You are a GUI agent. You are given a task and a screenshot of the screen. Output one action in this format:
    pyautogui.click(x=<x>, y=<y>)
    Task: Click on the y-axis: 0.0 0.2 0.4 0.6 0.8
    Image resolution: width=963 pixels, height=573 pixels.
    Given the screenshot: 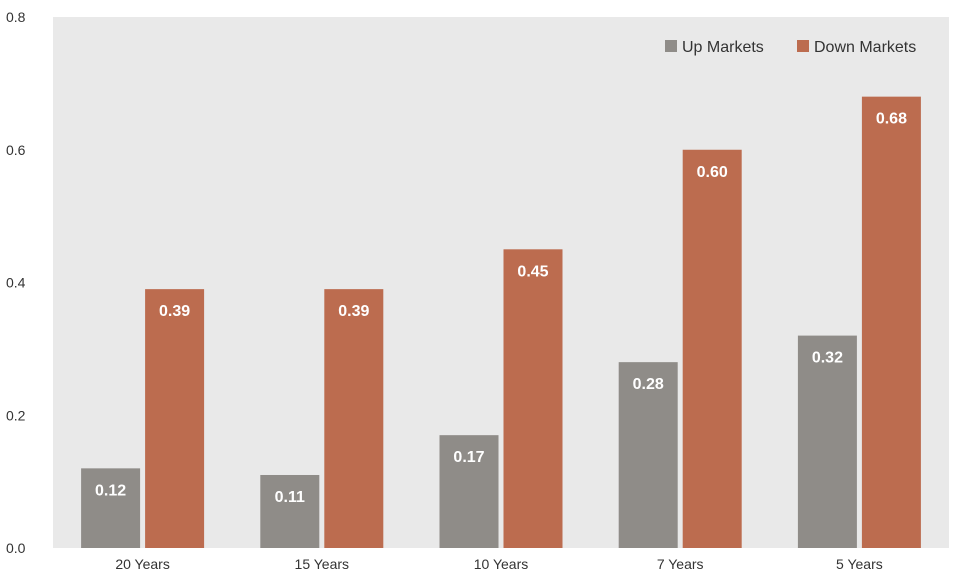 What is the action you would take?
    pyautogui.click(x=16, y=282)
    